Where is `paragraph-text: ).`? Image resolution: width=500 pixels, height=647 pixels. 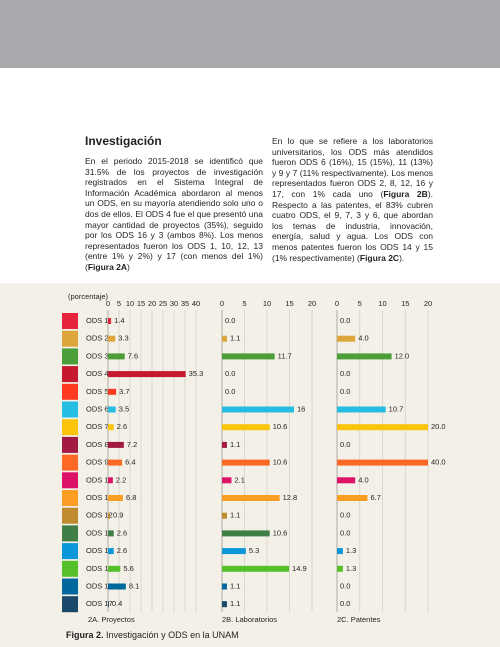 paragraph-text: ). is located at coordinates (402, 257).